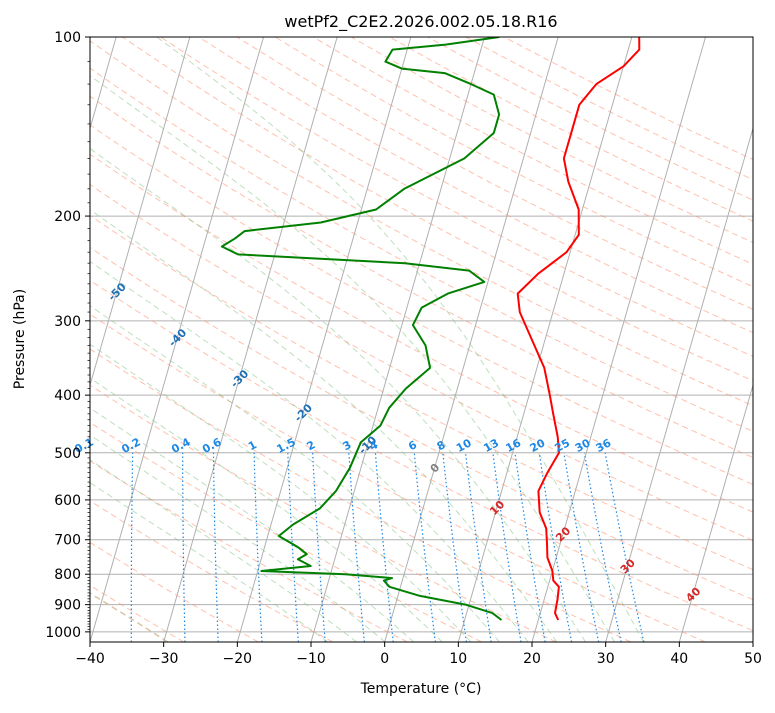 This screenshot has height=713, width=775. Describe the element at coordinates (679, 659) in the screenshot. I see `x-tick-label: 40` at that location.